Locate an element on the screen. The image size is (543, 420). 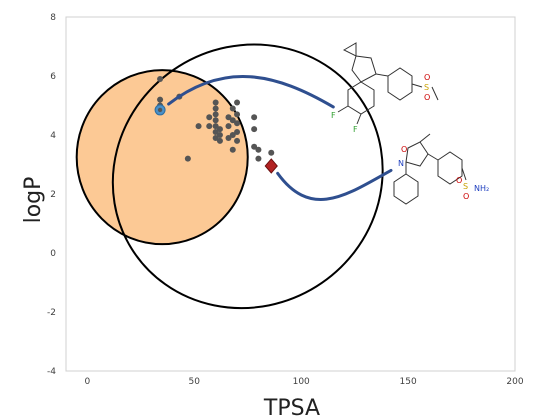
points-layer is located at coordinates (216, 124).